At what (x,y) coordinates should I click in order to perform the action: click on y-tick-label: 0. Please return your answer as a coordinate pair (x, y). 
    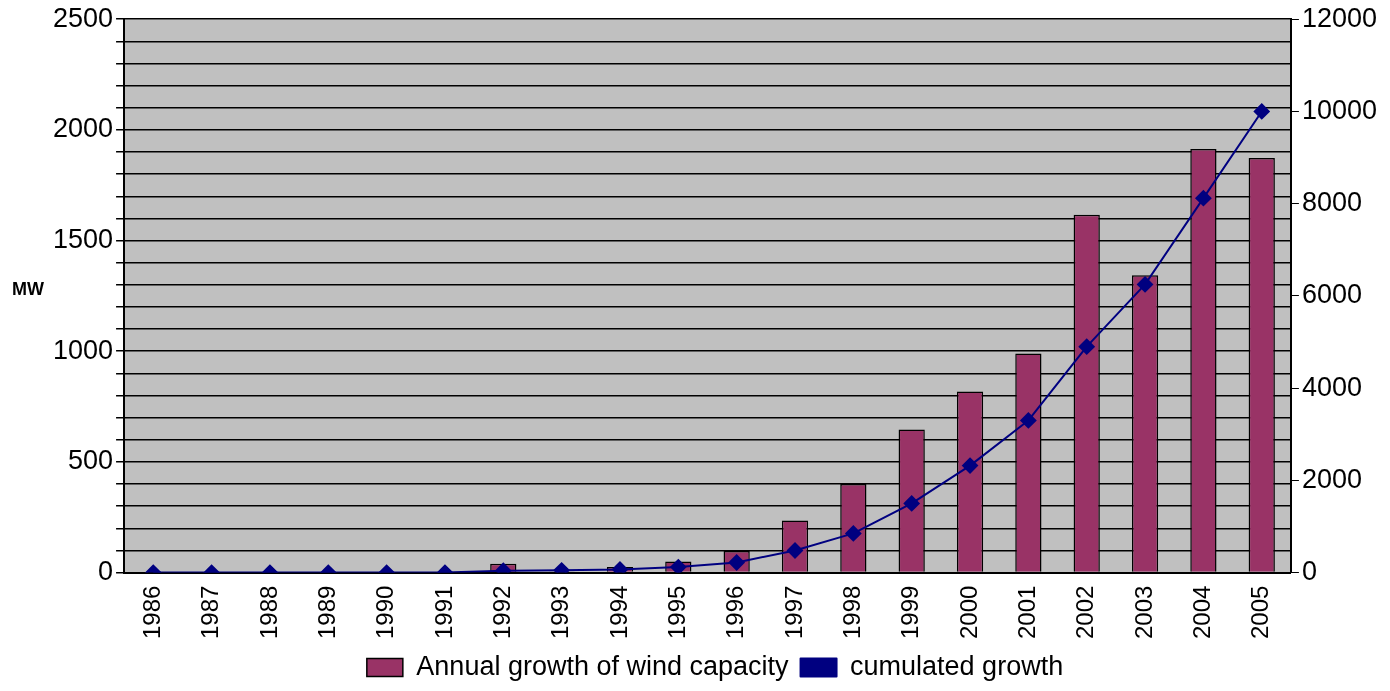
    Looking at the image, I should click on (106, 571).